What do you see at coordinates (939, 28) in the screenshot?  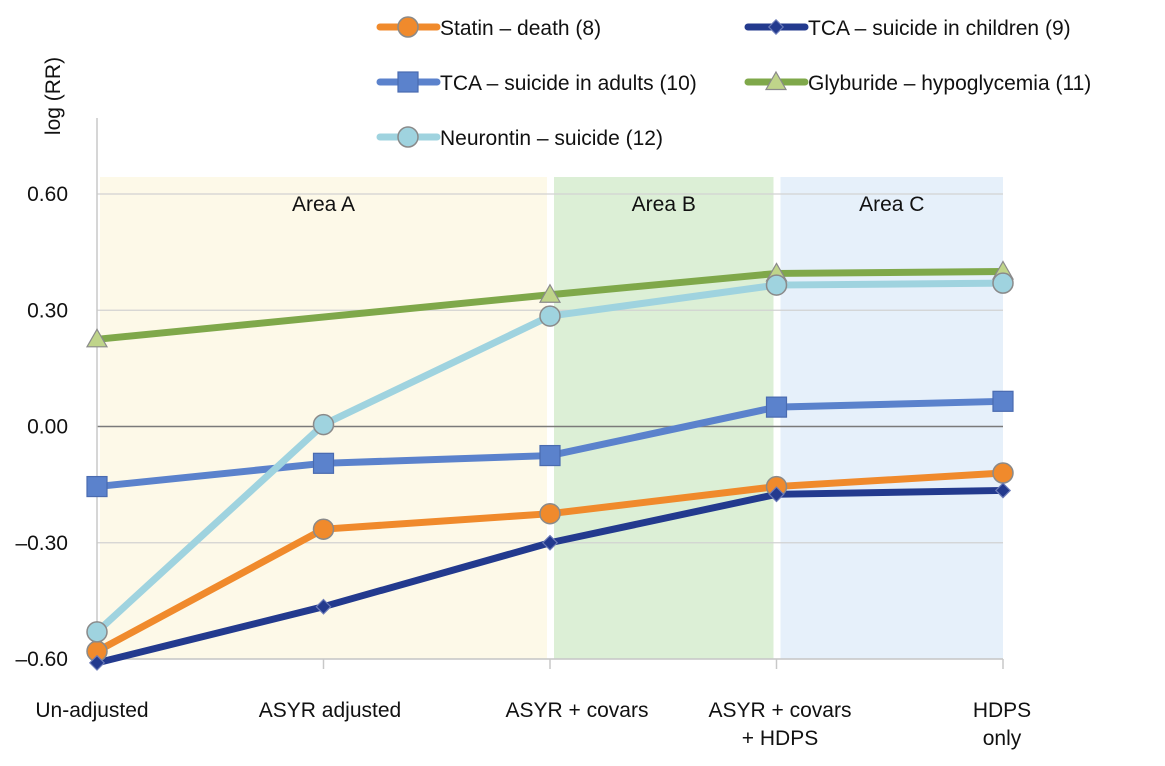 I see `legend-label-2: TCA – suicide in children (9)` at bounding box center [939, 28].